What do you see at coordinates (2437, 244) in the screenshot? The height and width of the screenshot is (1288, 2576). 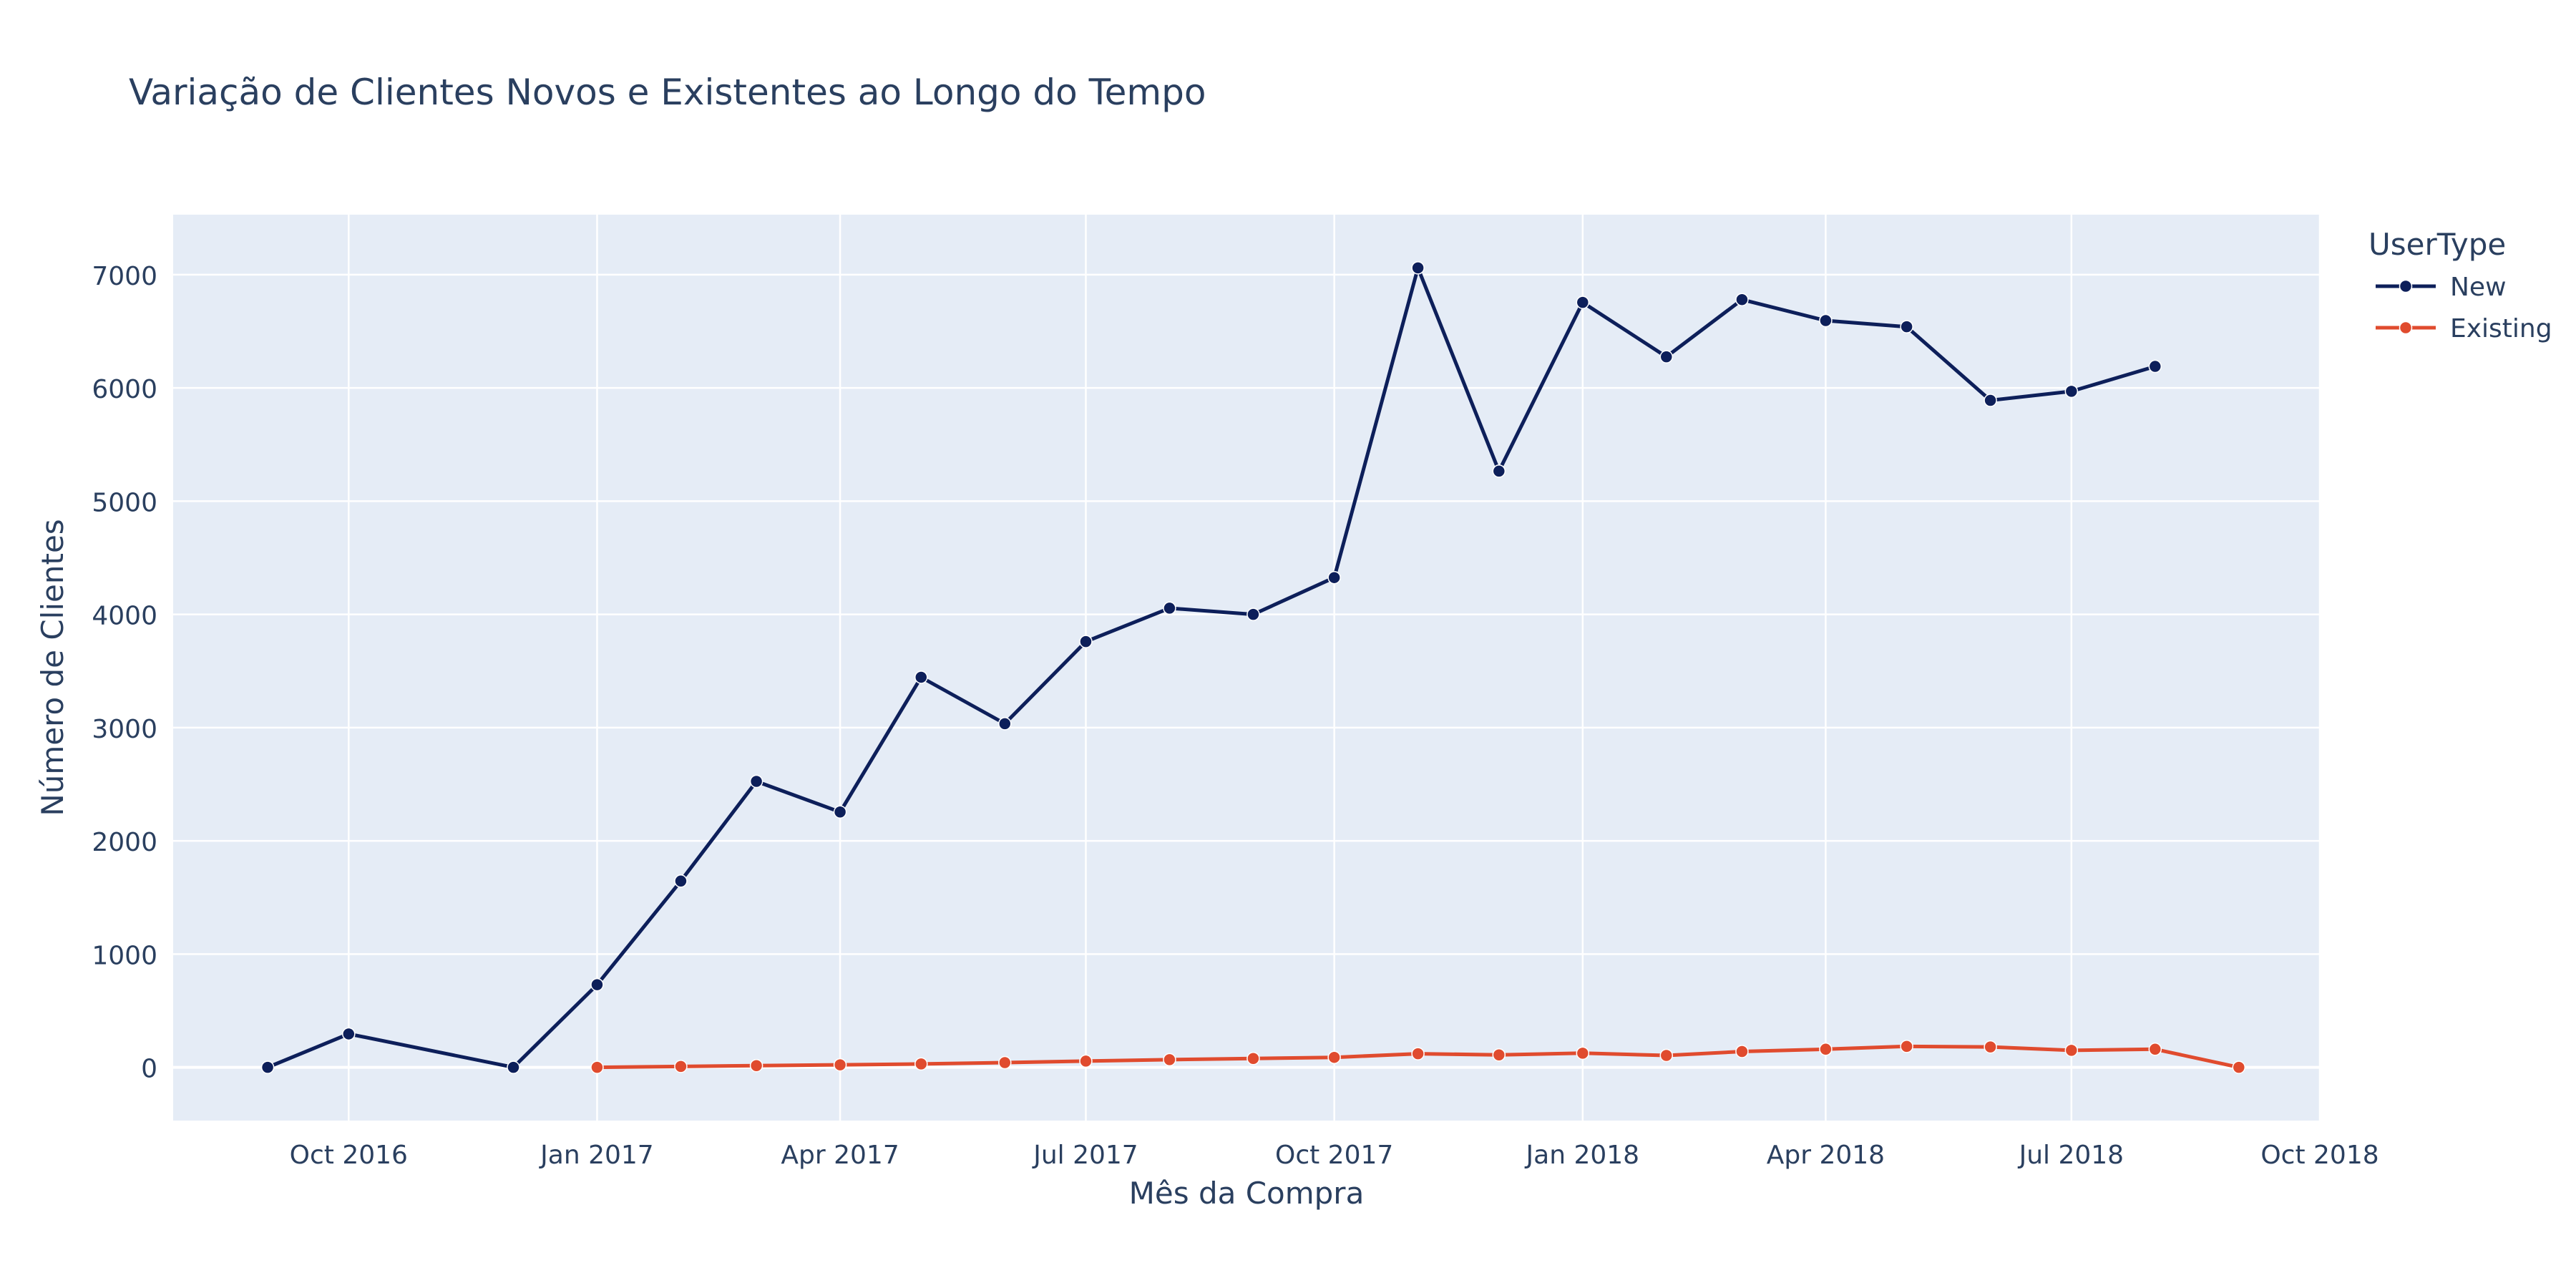 I see `legend-title: UserType` at bounding box center [2437, 244].